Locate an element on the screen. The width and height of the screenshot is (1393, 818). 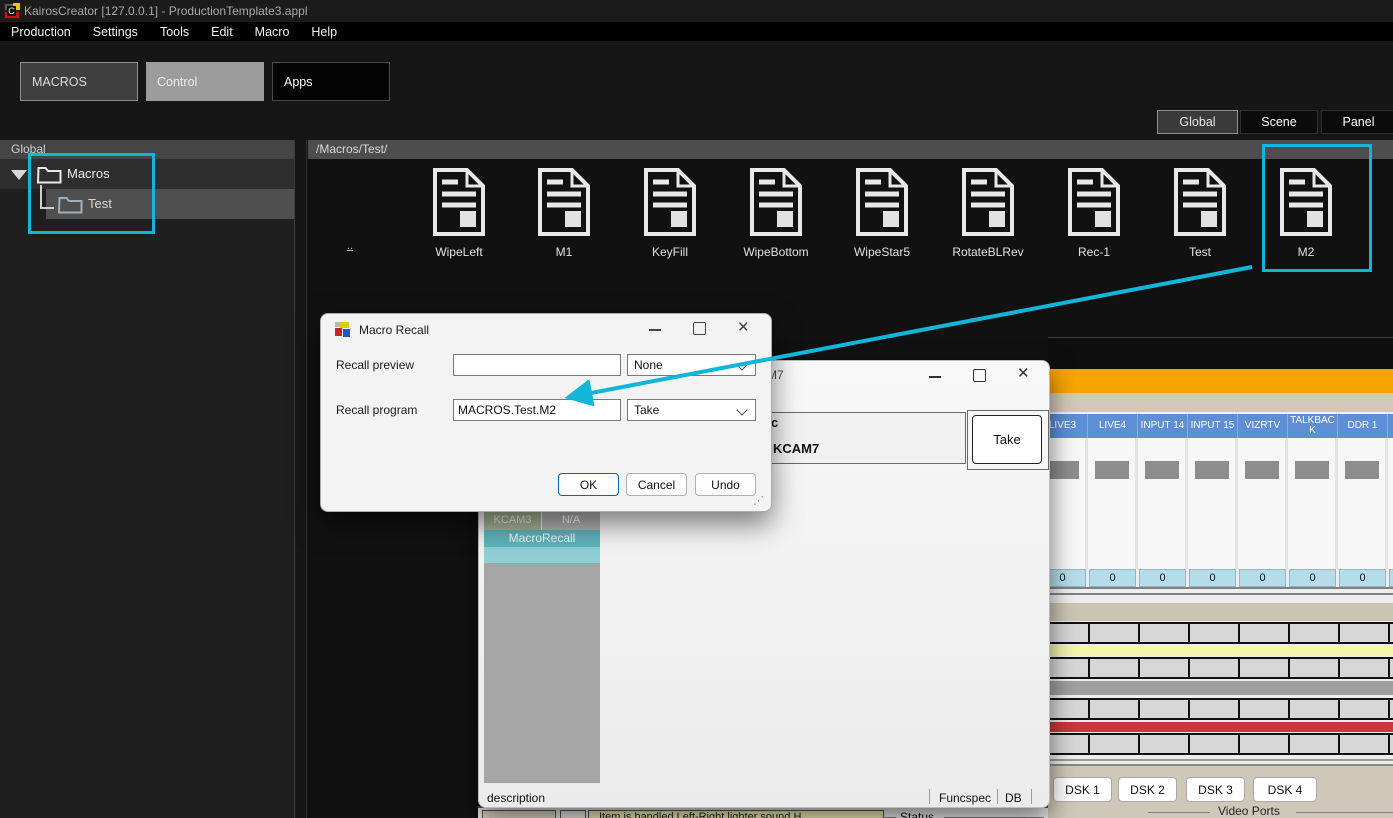
funcspec-tab: Funcspec is located at coordinates (965, 798).